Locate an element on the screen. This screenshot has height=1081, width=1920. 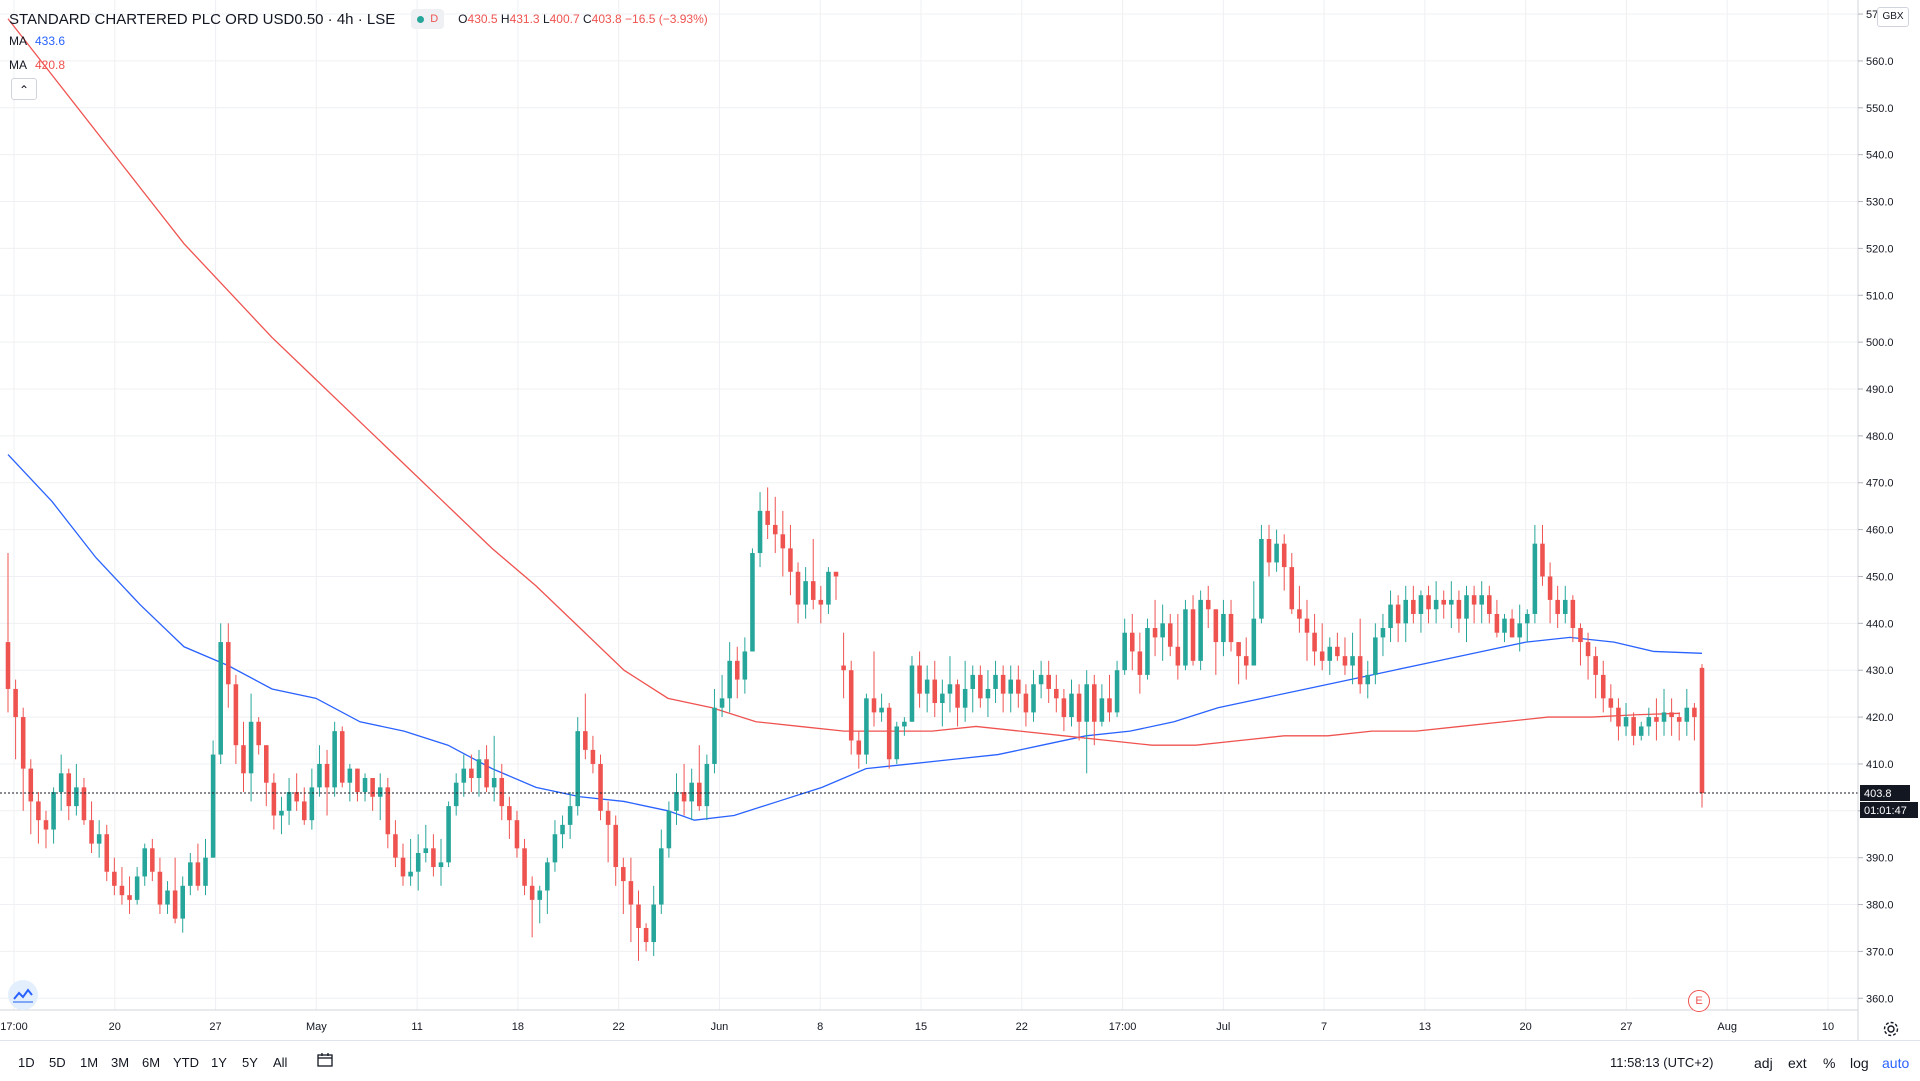
timeframe-5y: 5Y is located at coordinates (250, 1062).